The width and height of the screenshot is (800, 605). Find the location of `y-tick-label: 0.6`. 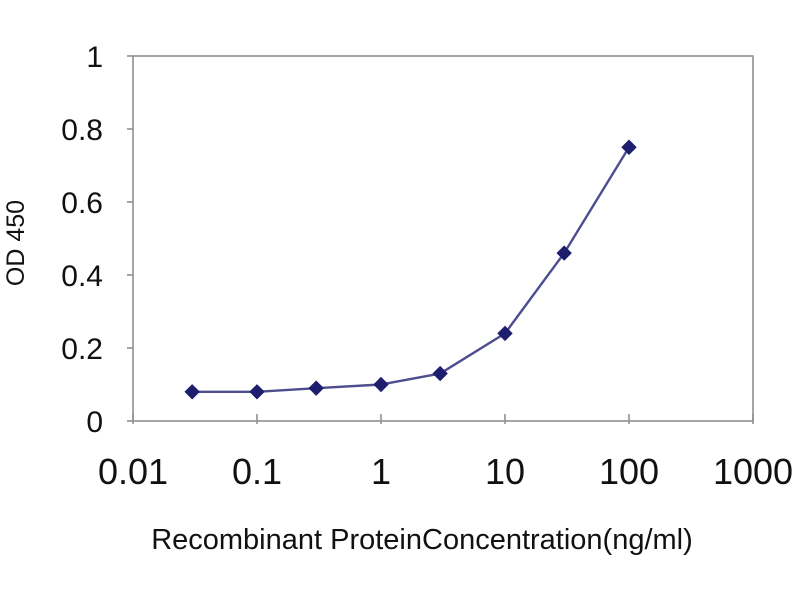

y-tick-label: 0.6 is located at coordinates (82, 203).